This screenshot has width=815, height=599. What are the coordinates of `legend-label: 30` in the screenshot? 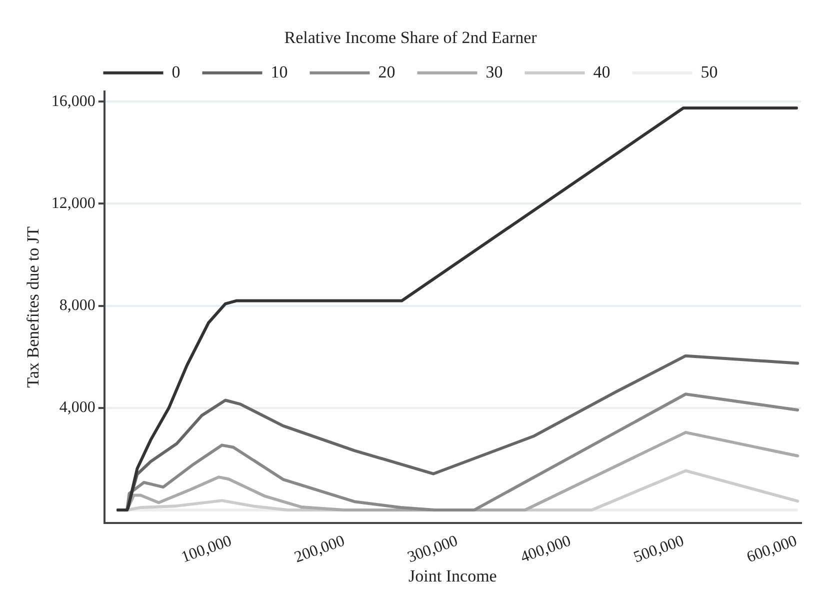 It's located at (494, 72).